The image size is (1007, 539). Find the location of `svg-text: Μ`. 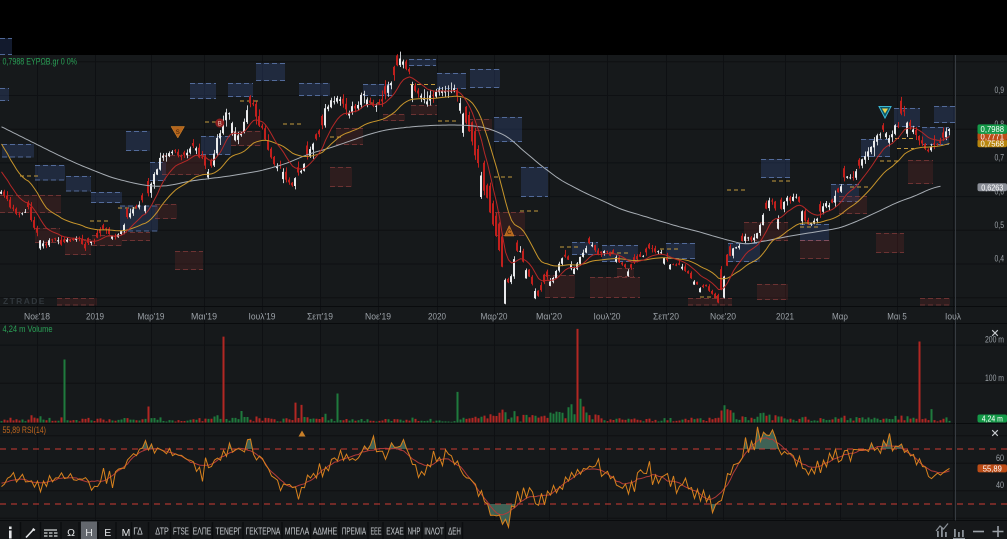

svg-text: Μ is located at coordinates (126, 533).